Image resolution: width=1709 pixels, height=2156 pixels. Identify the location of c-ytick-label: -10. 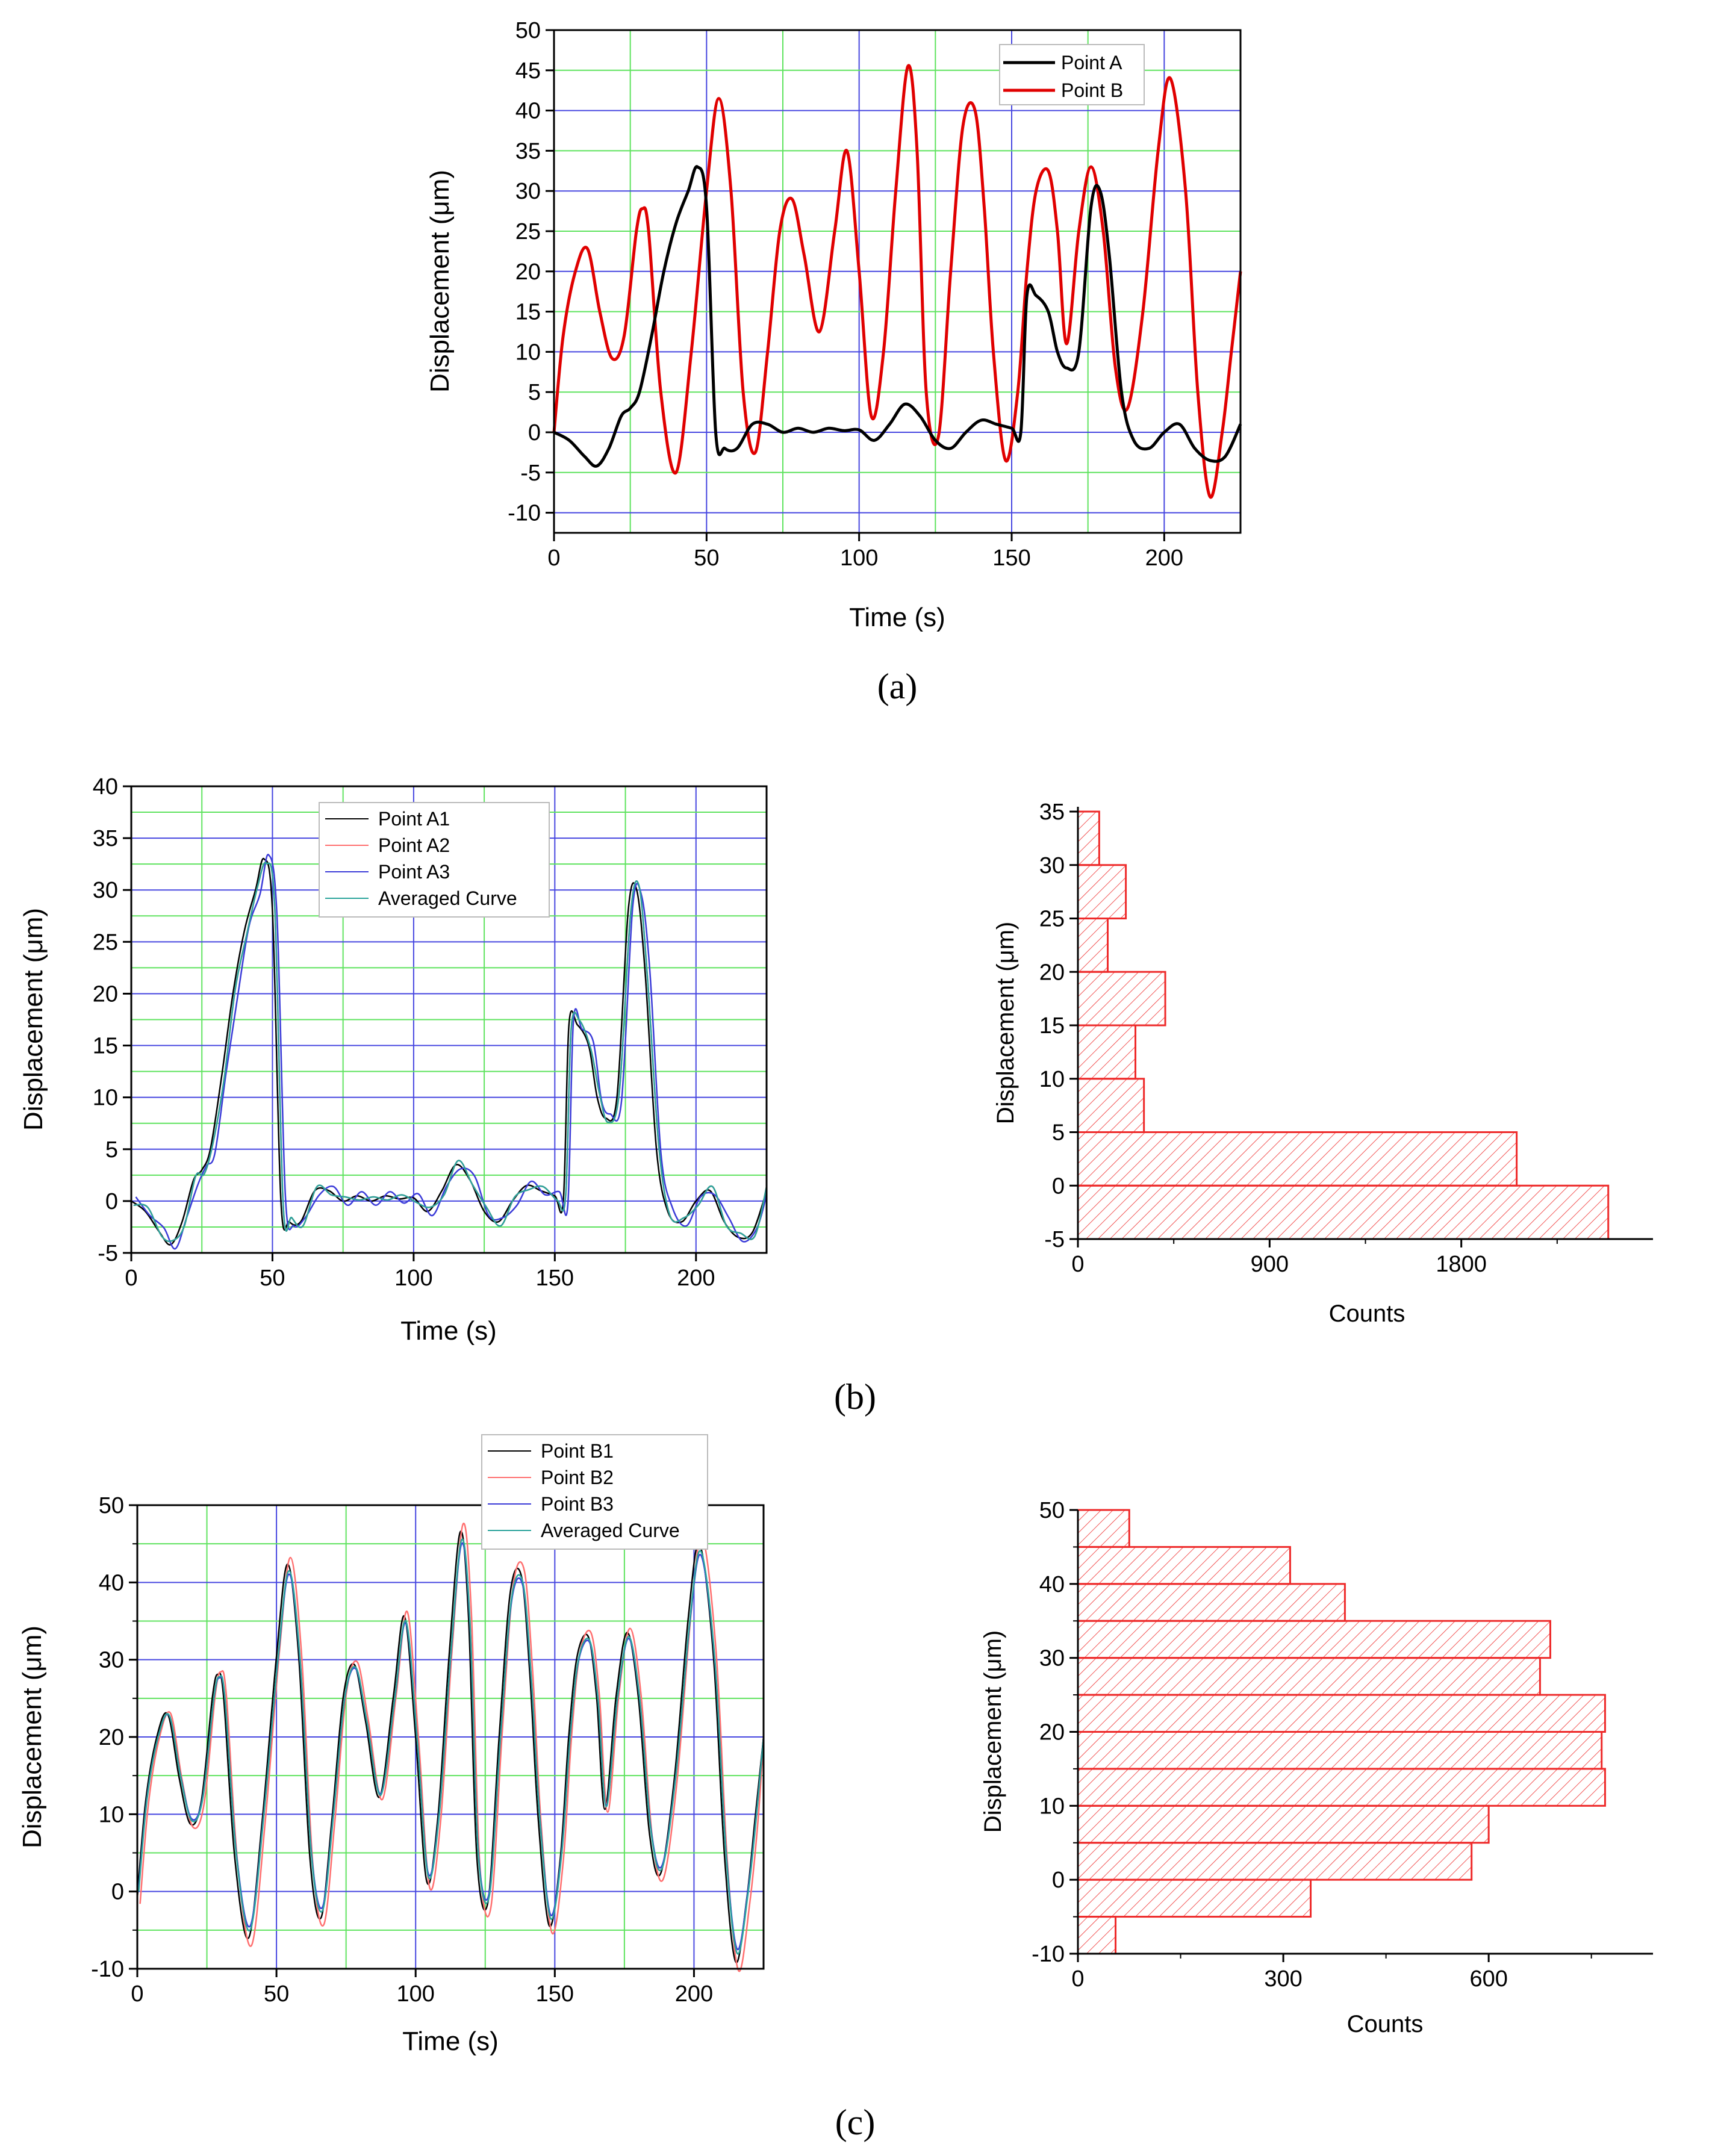
(107, 1970).